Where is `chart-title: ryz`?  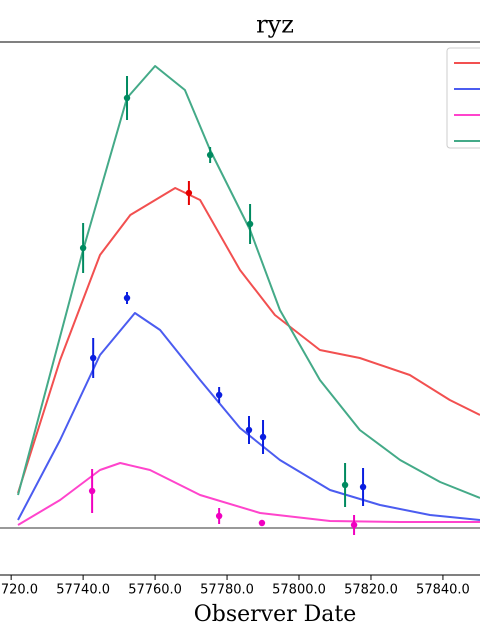 chart-title: ryz is located at coordinates (275, 25).